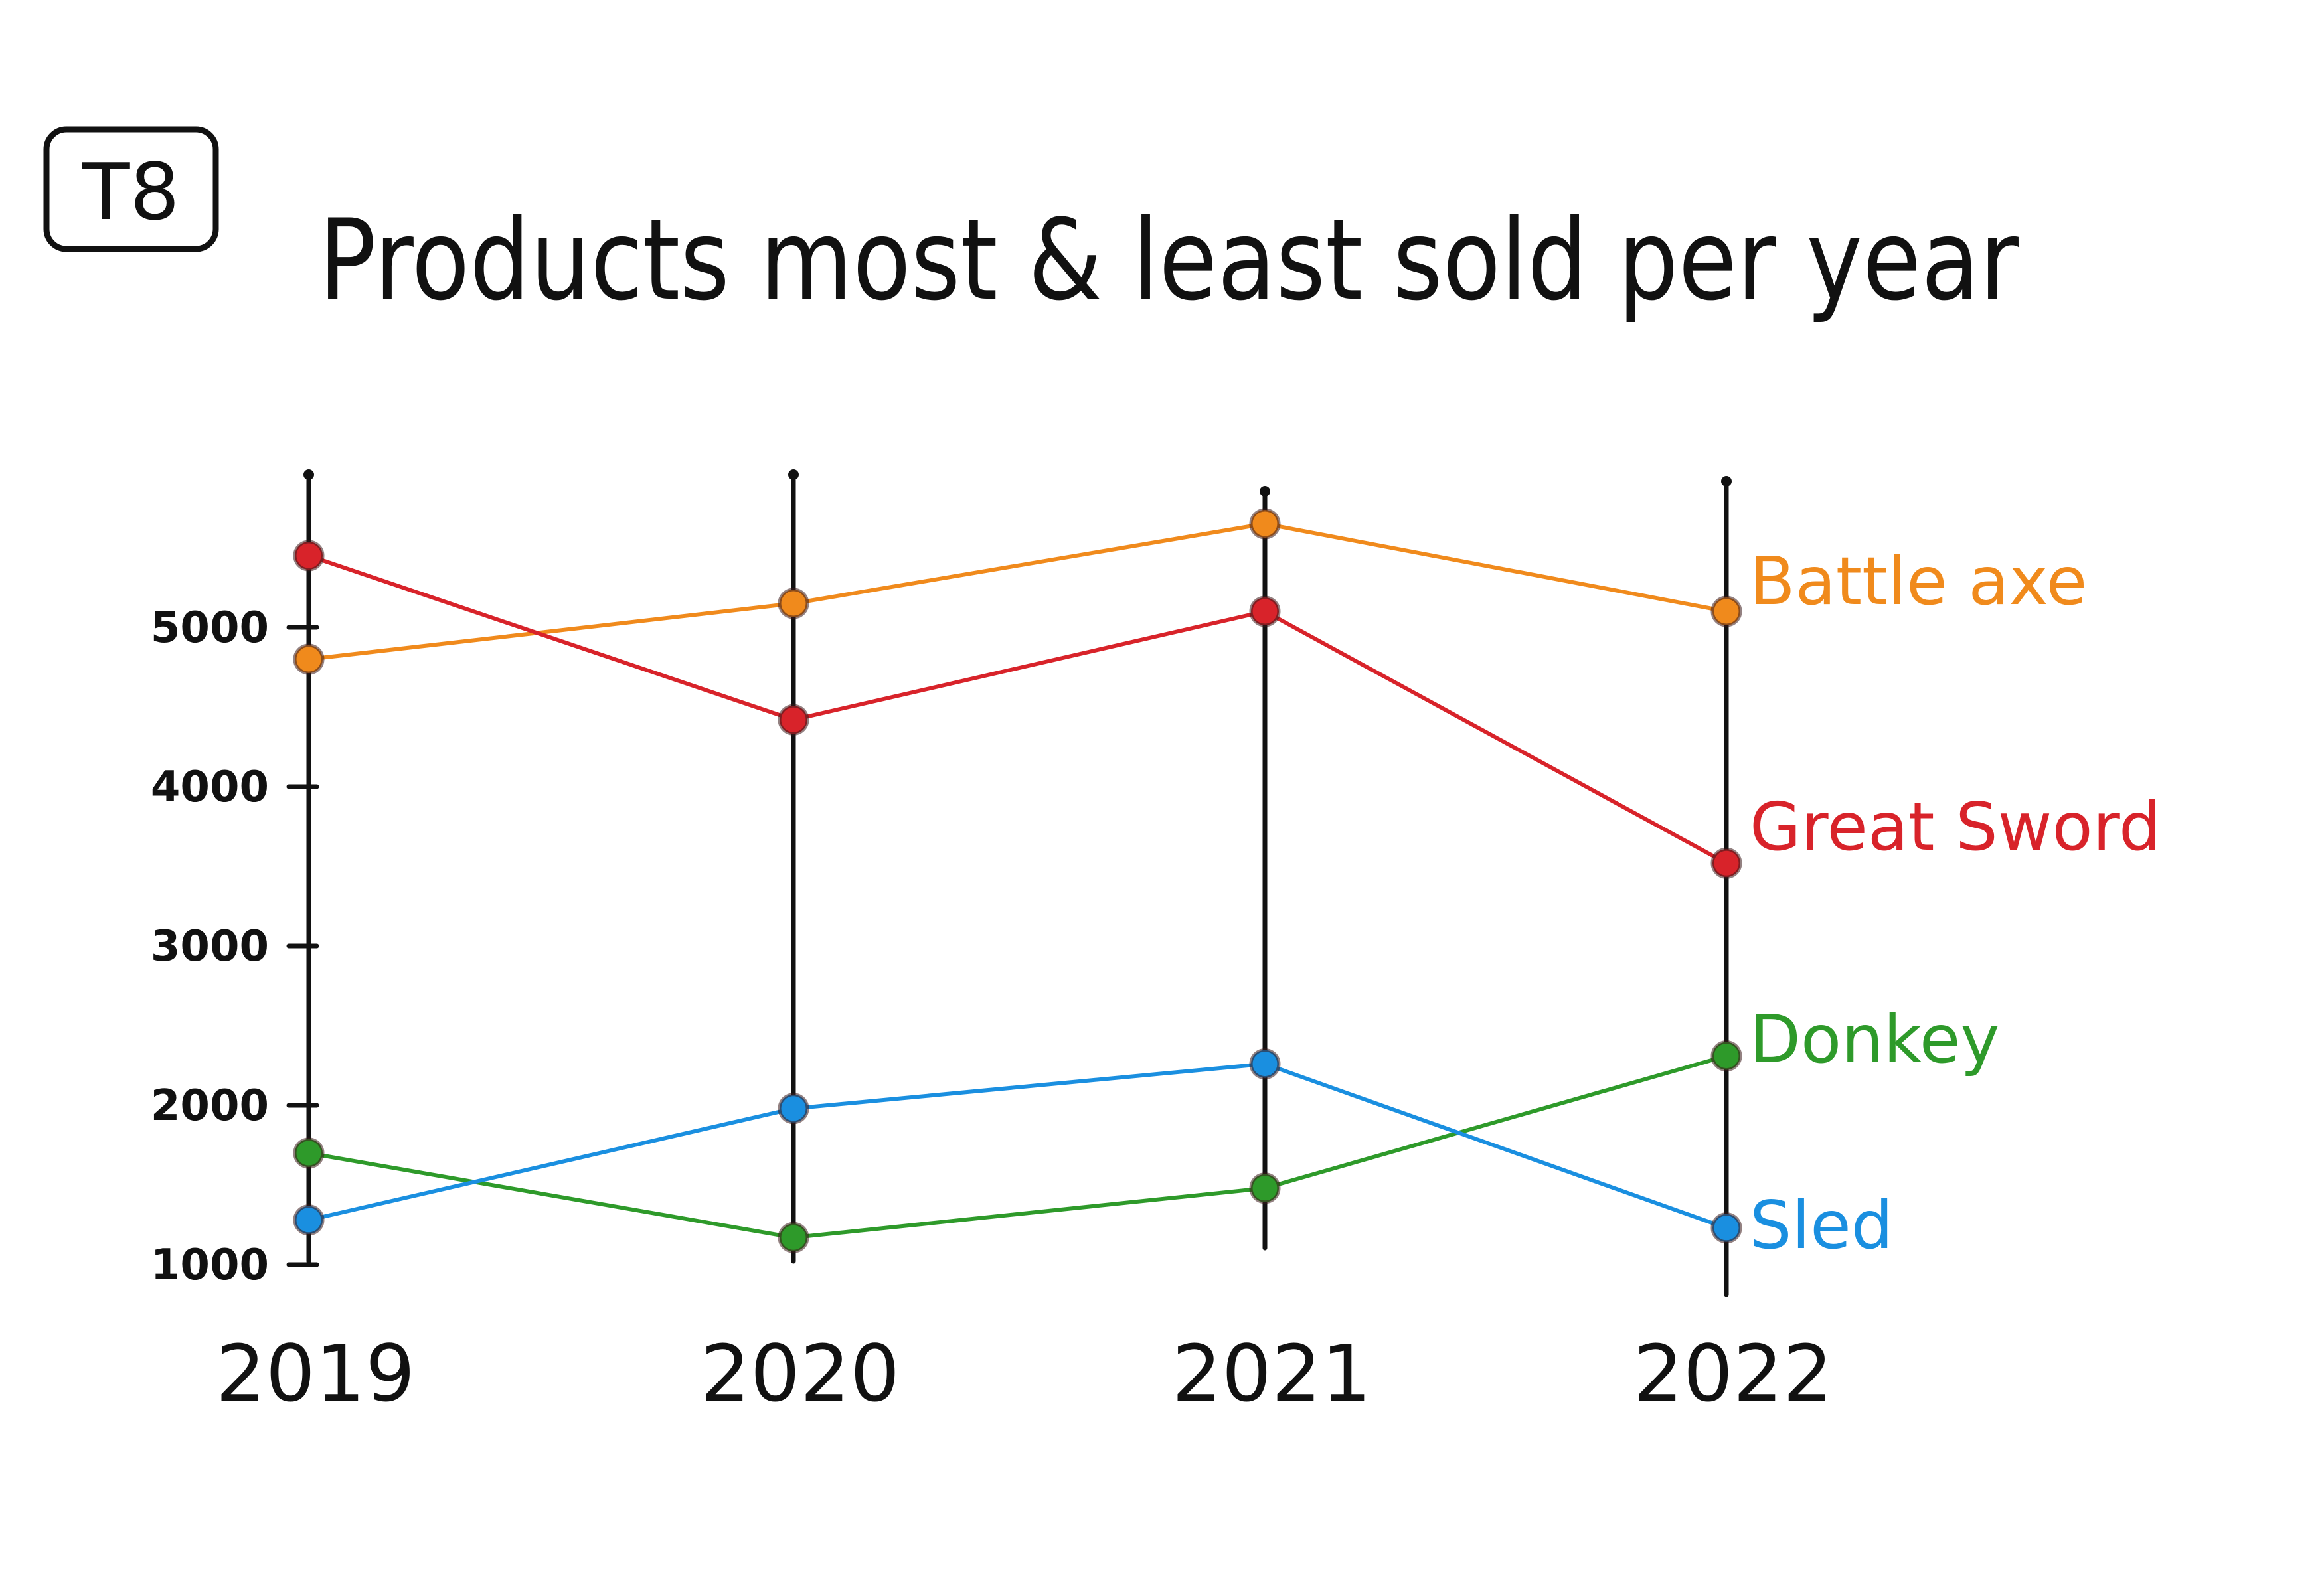 This screenshot has height=1578, width=2324. Describe the element at coordinates (315, 1373) in the screenshot. I see `x-tick-label: 2019` at that location.